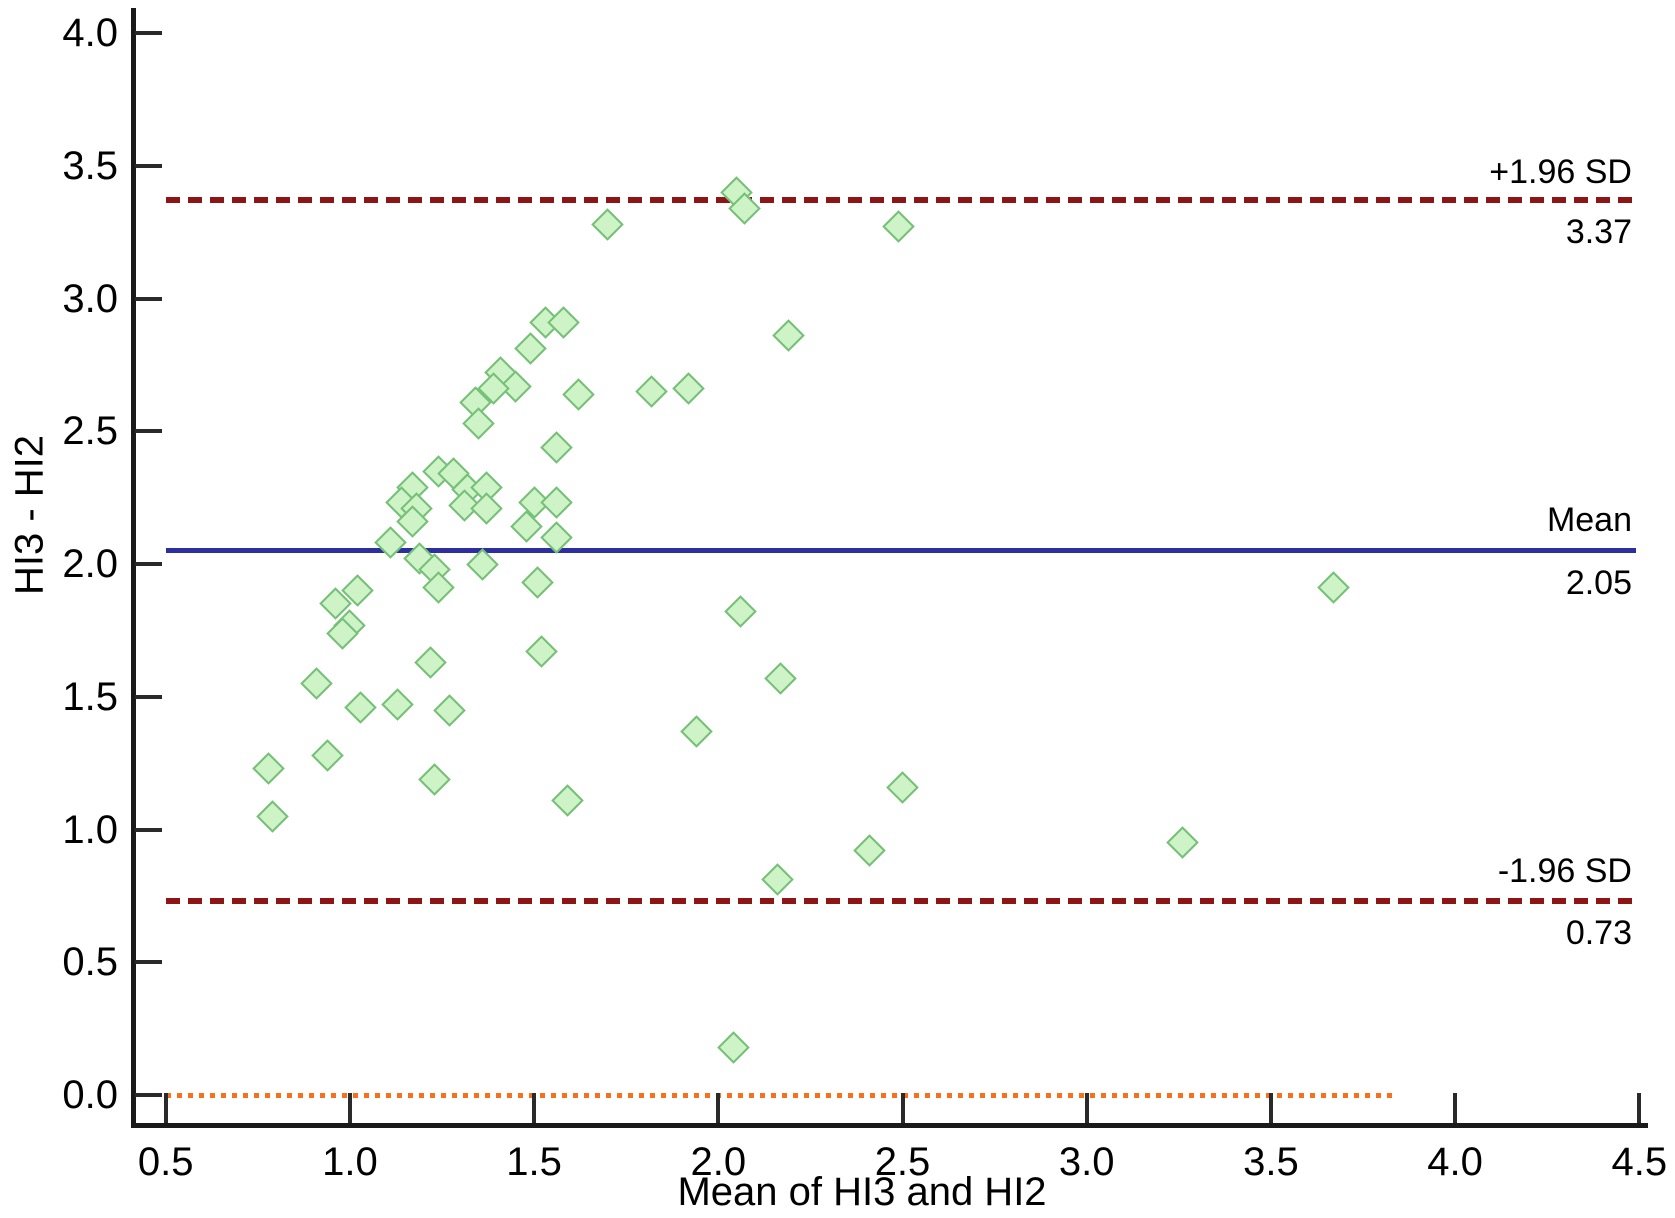  What do you see at coordinates (889, 1125) in the screenshot?
I see `x-axis-line` at bounding box center [889, 1125].